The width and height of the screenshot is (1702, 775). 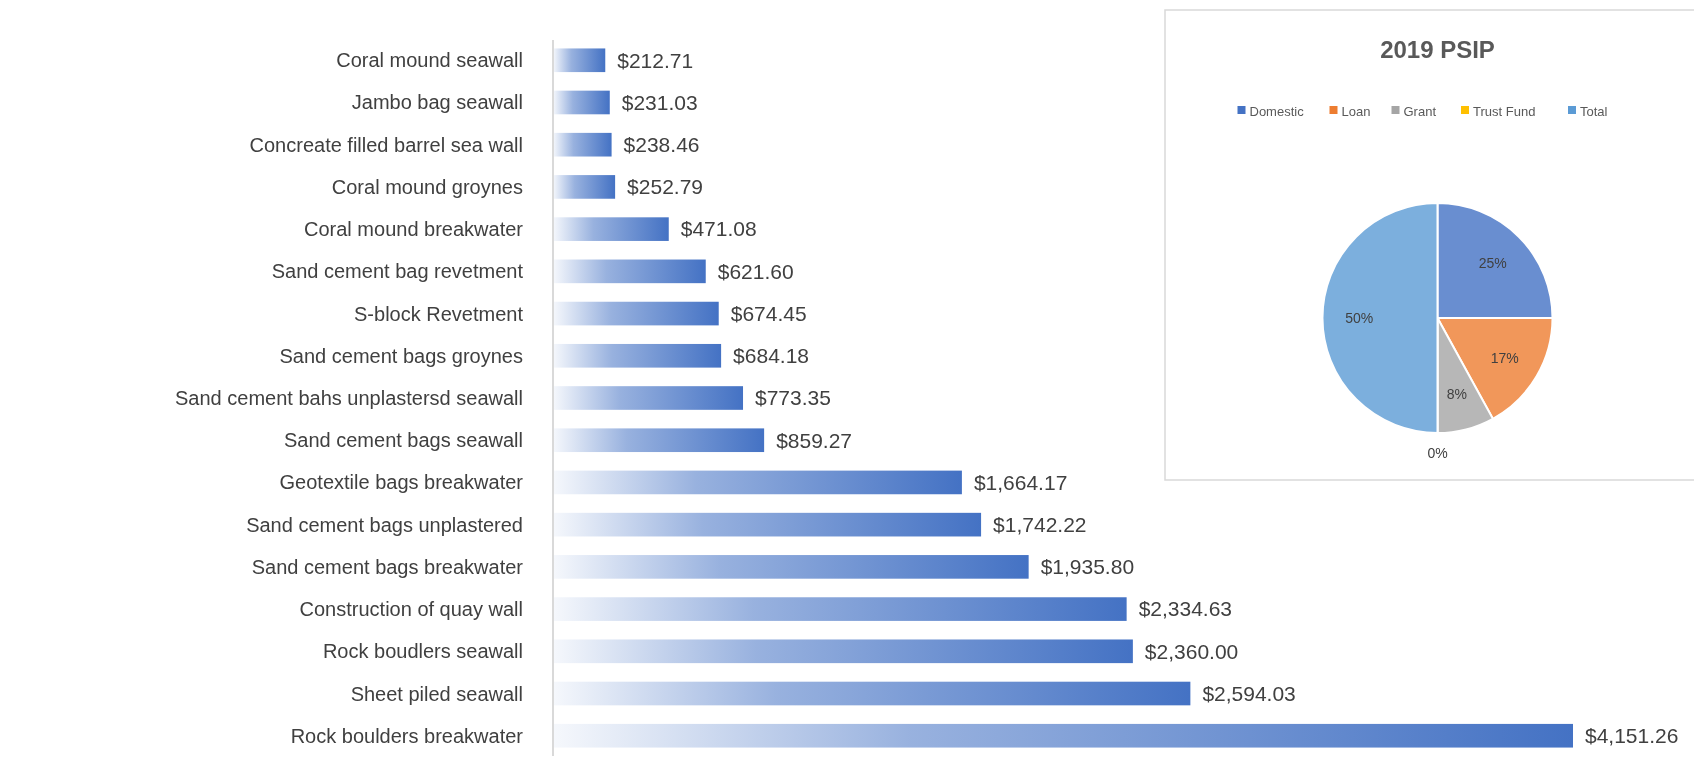 What do you see at coordinates (661, 145) in the screenshot?
I see `data-label: $238.46` at bounding box center [661, 145].